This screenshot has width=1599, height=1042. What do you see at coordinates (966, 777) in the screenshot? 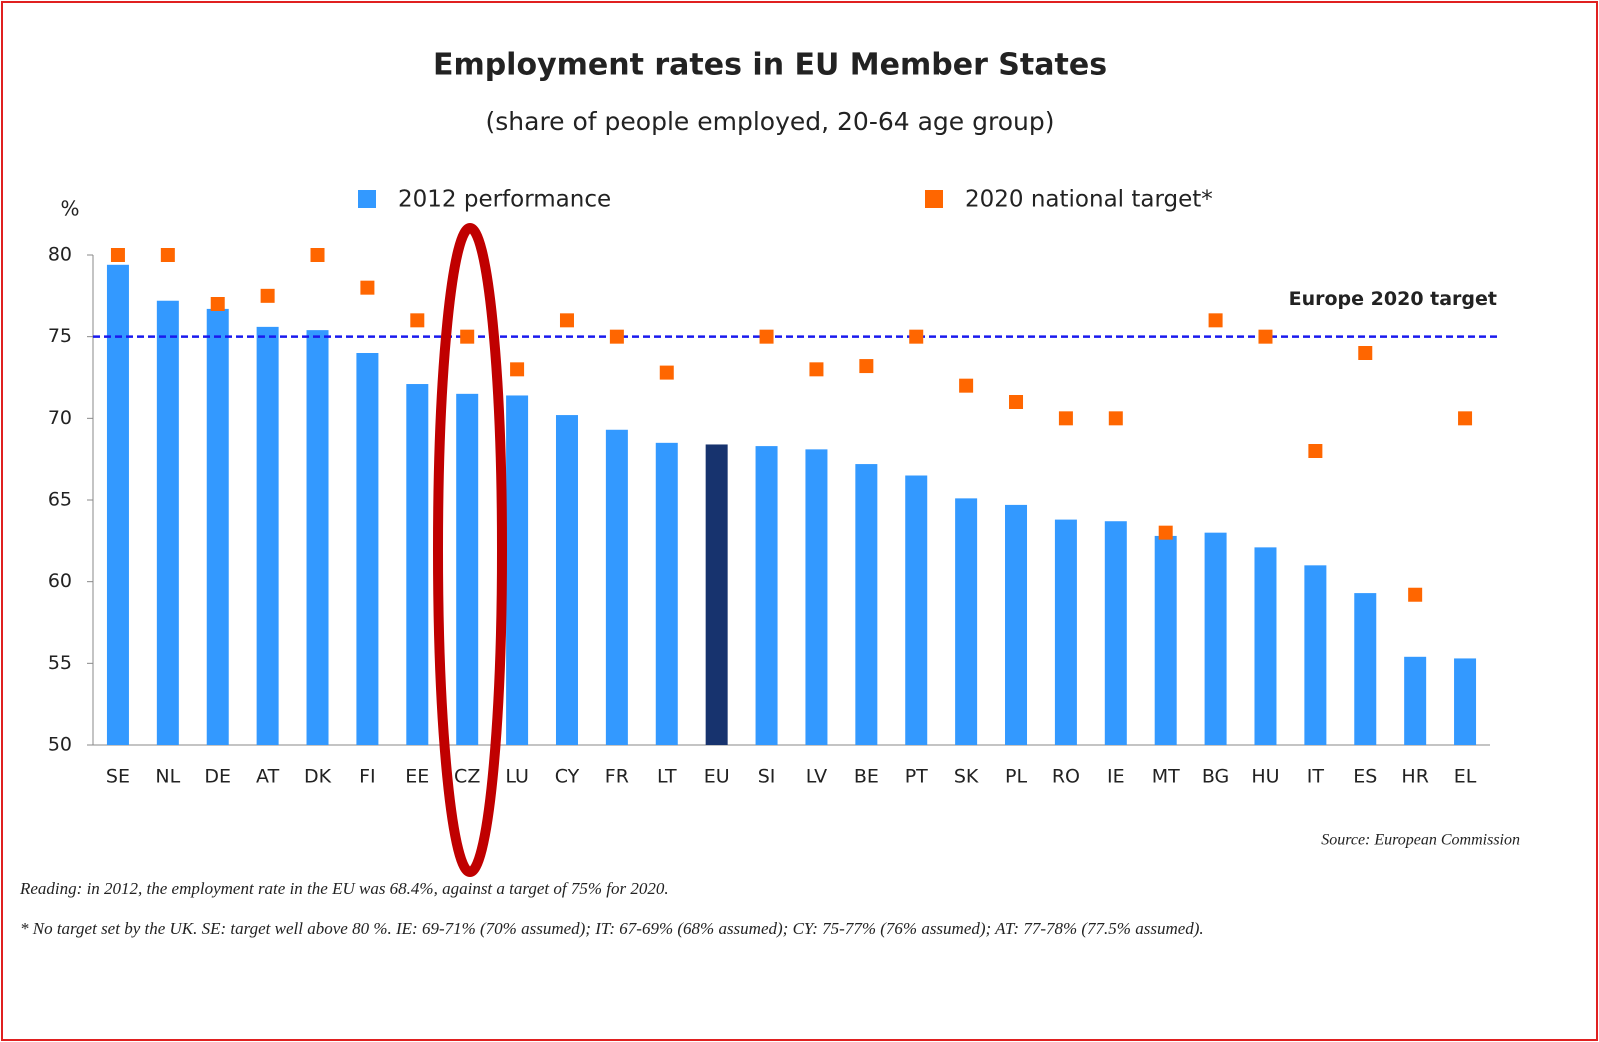
I see `x-tick-label: SK` at bounding box center [966, 777].